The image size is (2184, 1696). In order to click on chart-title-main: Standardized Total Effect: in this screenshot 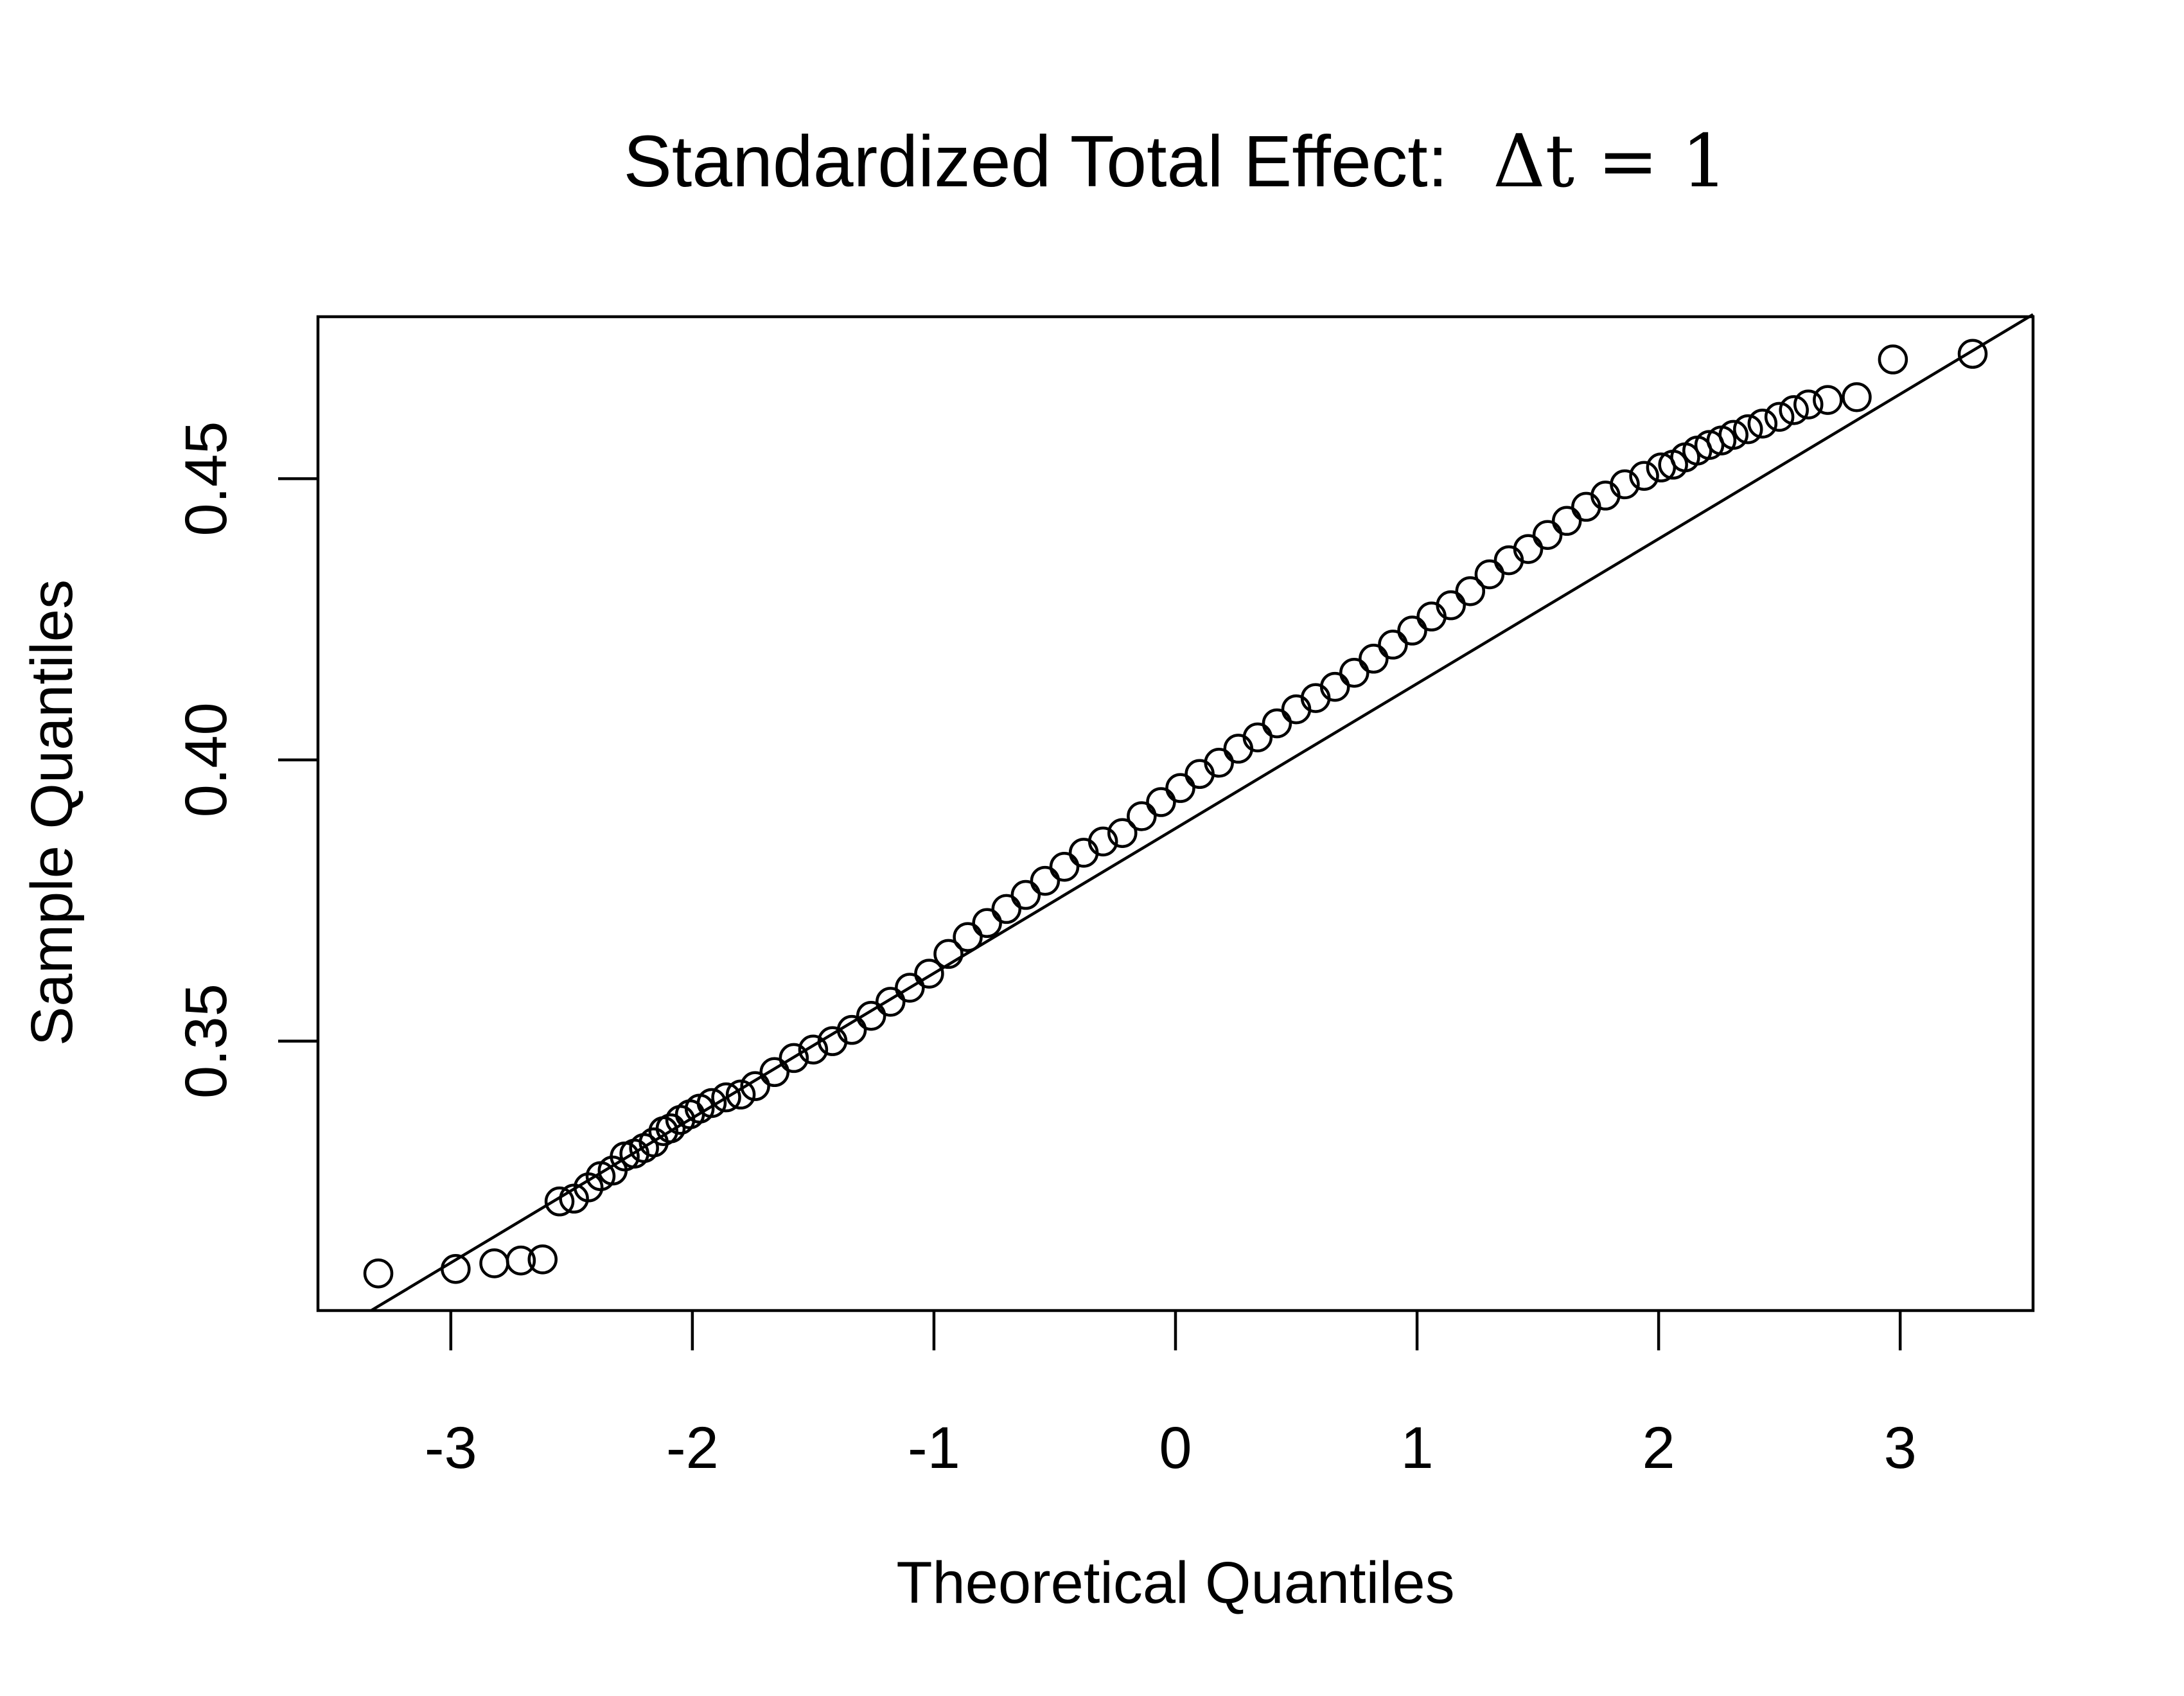, I will do `click(1035, 161)`.